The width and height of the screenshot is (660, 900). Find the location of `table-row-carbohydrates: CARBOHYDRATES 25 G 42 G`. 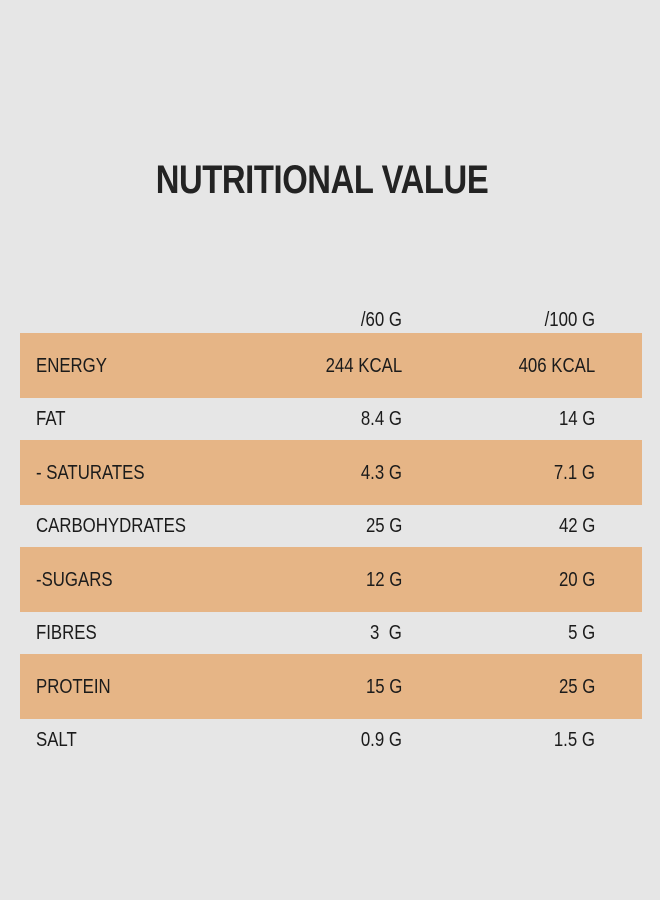

table-row-carbohydrates: CARBOHYDRATES 25 G 42 G is located at coordinates (331, 526).